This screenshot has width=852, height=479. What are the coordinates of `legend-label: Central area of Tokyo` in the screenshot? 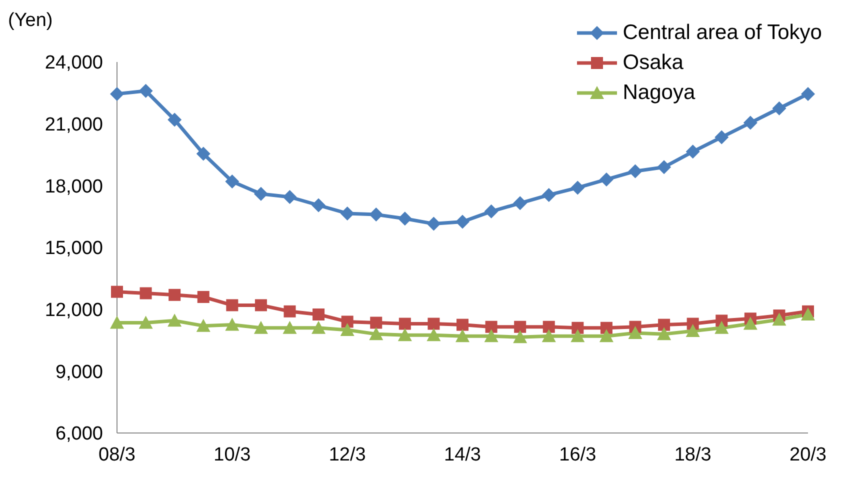 It's located at (722, 33).